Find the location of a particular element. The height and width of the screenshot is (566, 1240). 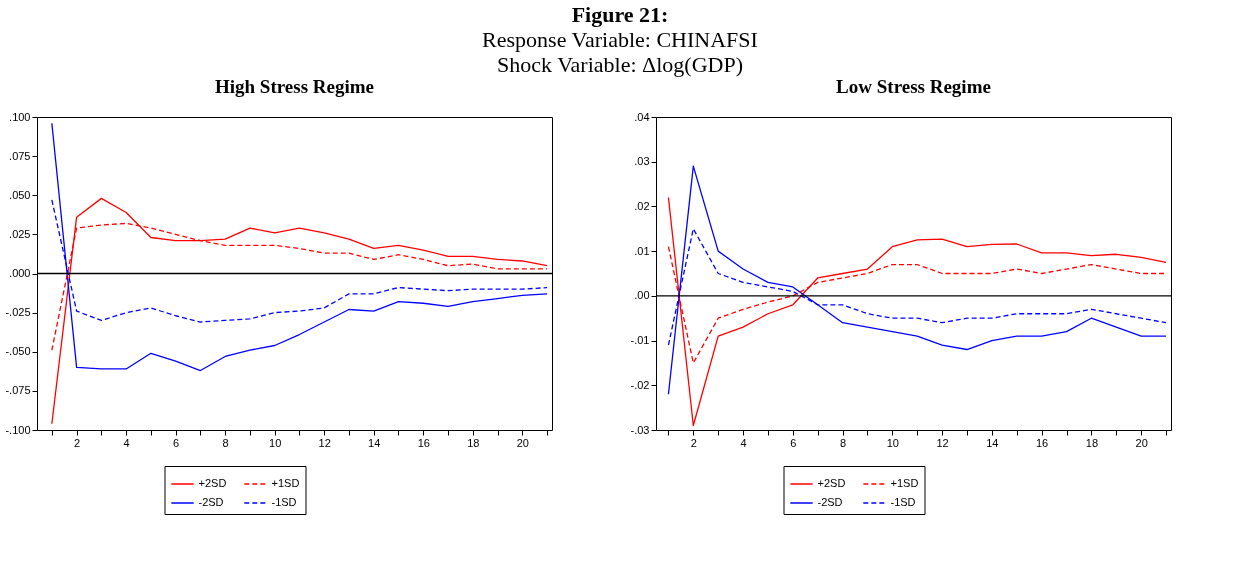

y-tick-label: .01 is located at coordinates (642, 250).